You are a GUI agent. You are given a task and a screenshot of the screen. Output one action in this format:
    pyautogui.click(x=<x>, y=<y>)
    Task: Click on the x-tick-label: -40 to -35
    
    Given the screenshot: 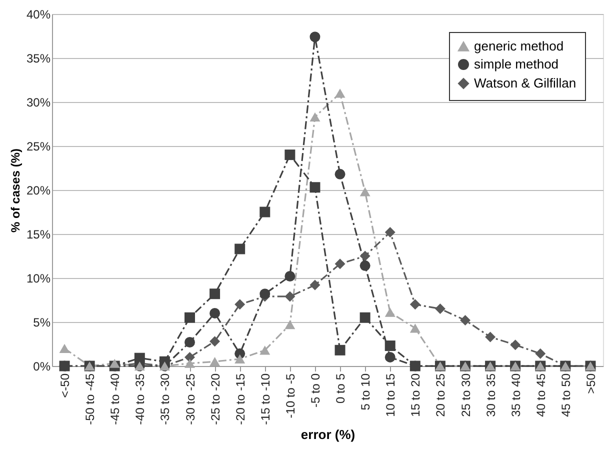 What is the action you would take?
    pyautogui.click(x=140, y=399)
    